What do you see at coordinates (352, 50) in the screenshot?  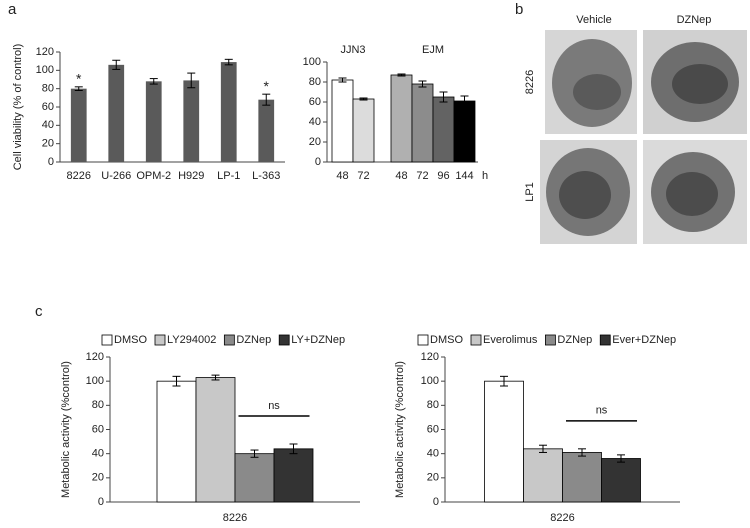 I see `group-label: JJN3` at bounding box center [352, 50].